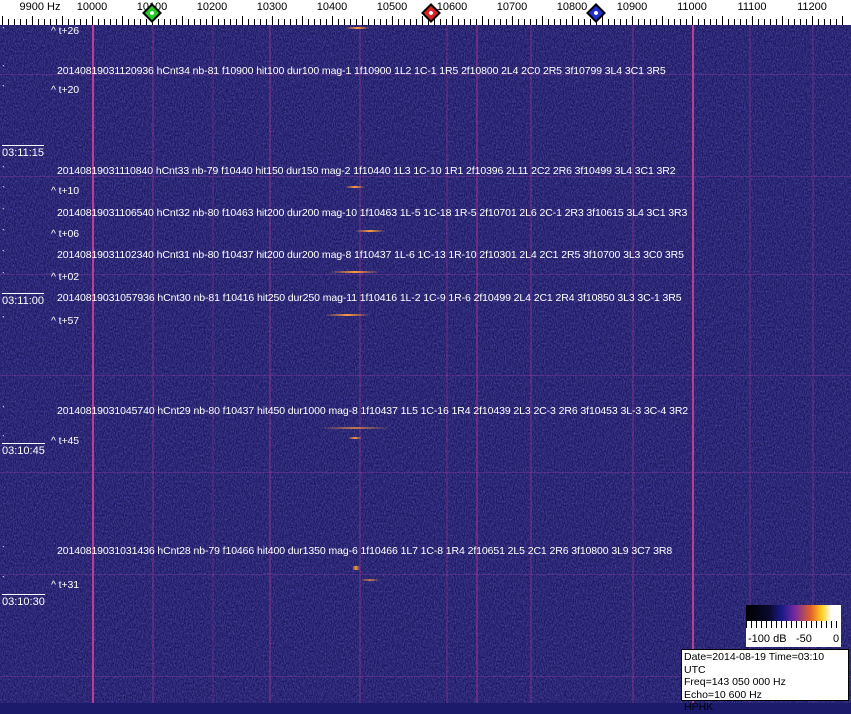  I want to click on time-offset-label: ^ t+45, so click(65, 441).